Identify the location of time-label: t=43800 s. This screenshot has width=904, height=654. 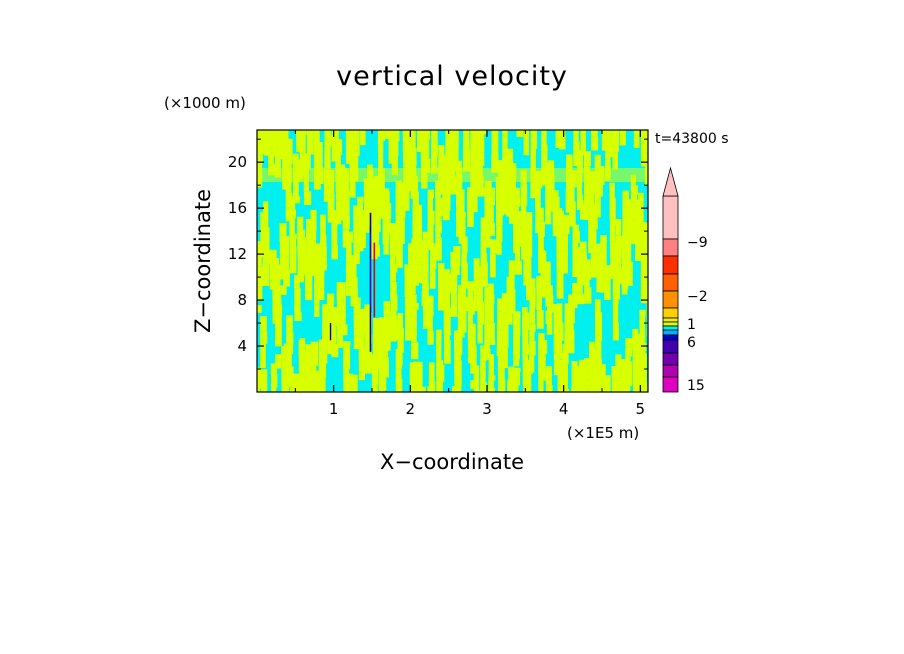
(692, 139).